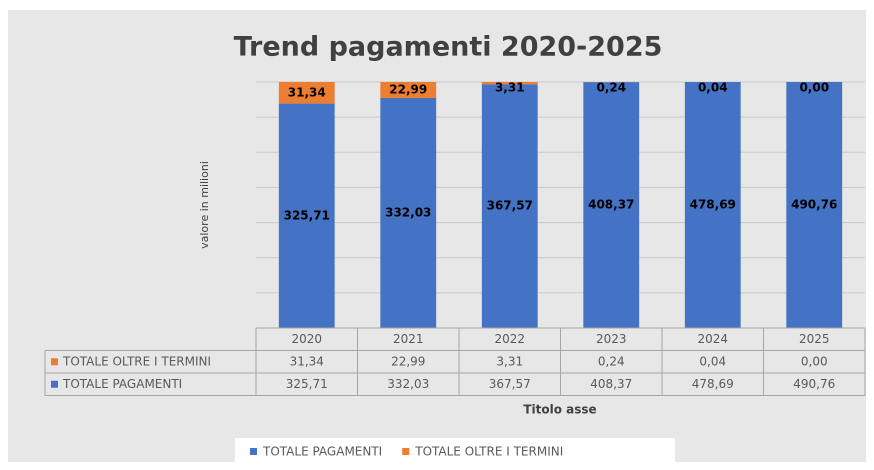  Describe the element at coordinates (712, 339) in the screenshot. I see `x-tick-label: 2024` at that location.